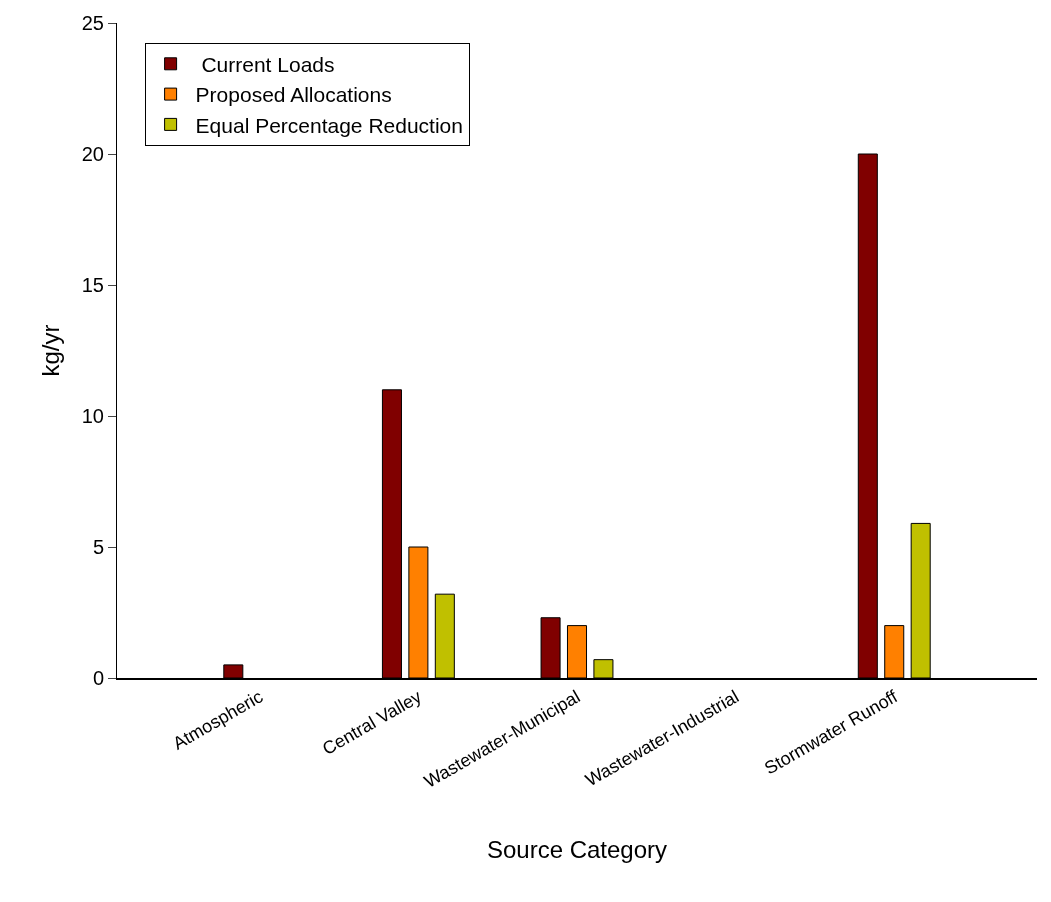  Describe the element at coordinates (92, 285) in the screenshot. I see `y-tick-label: 15` at that location.